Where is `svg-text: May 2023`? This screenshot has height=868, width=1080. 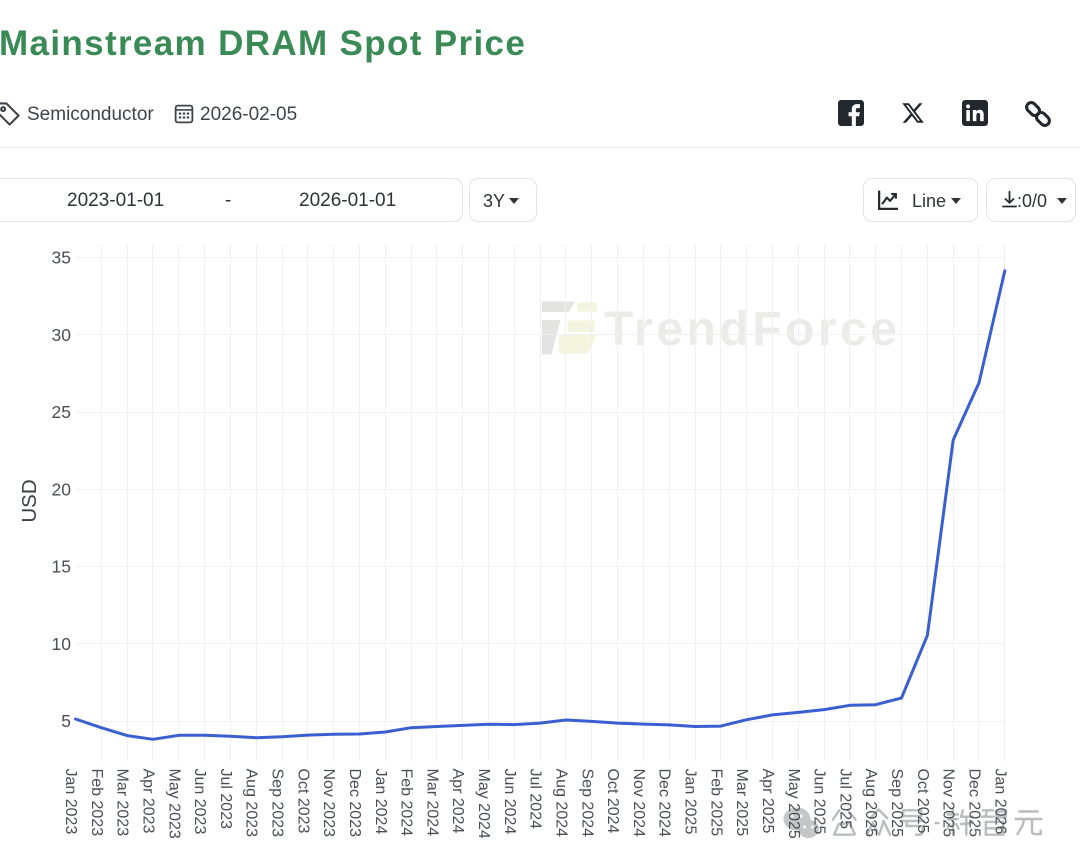
svg-text: May 2023 is located at coordinates (173, 804).